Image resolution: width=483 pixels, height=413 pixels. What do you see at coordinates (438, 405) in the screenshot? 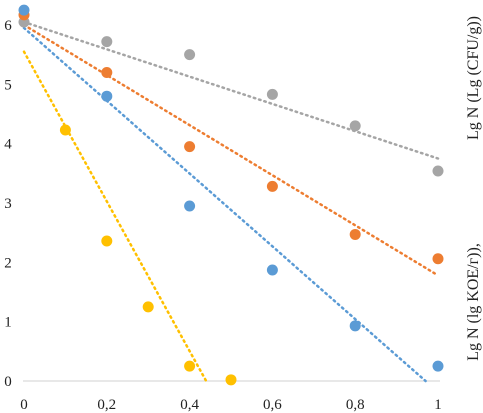
I see `x-tick-label: 1` at bounding box center [438, 405].